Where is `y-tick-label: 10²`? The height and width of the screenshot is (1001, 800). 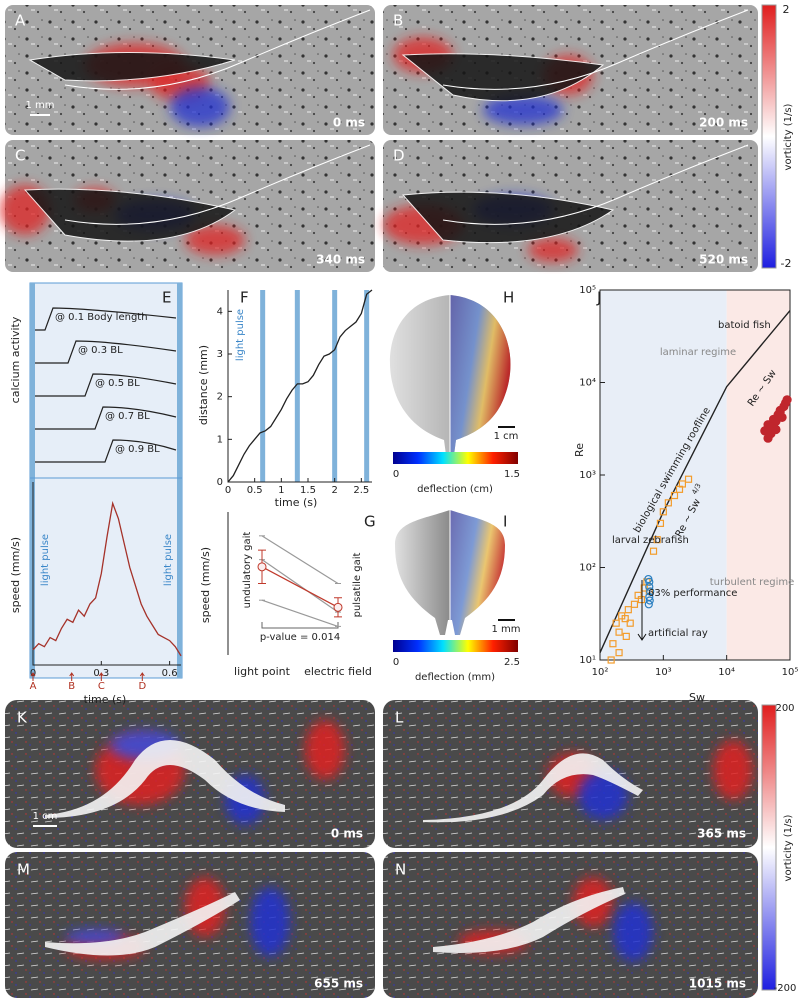 y-tick-label: 10² is located at coordinates (587, 568).